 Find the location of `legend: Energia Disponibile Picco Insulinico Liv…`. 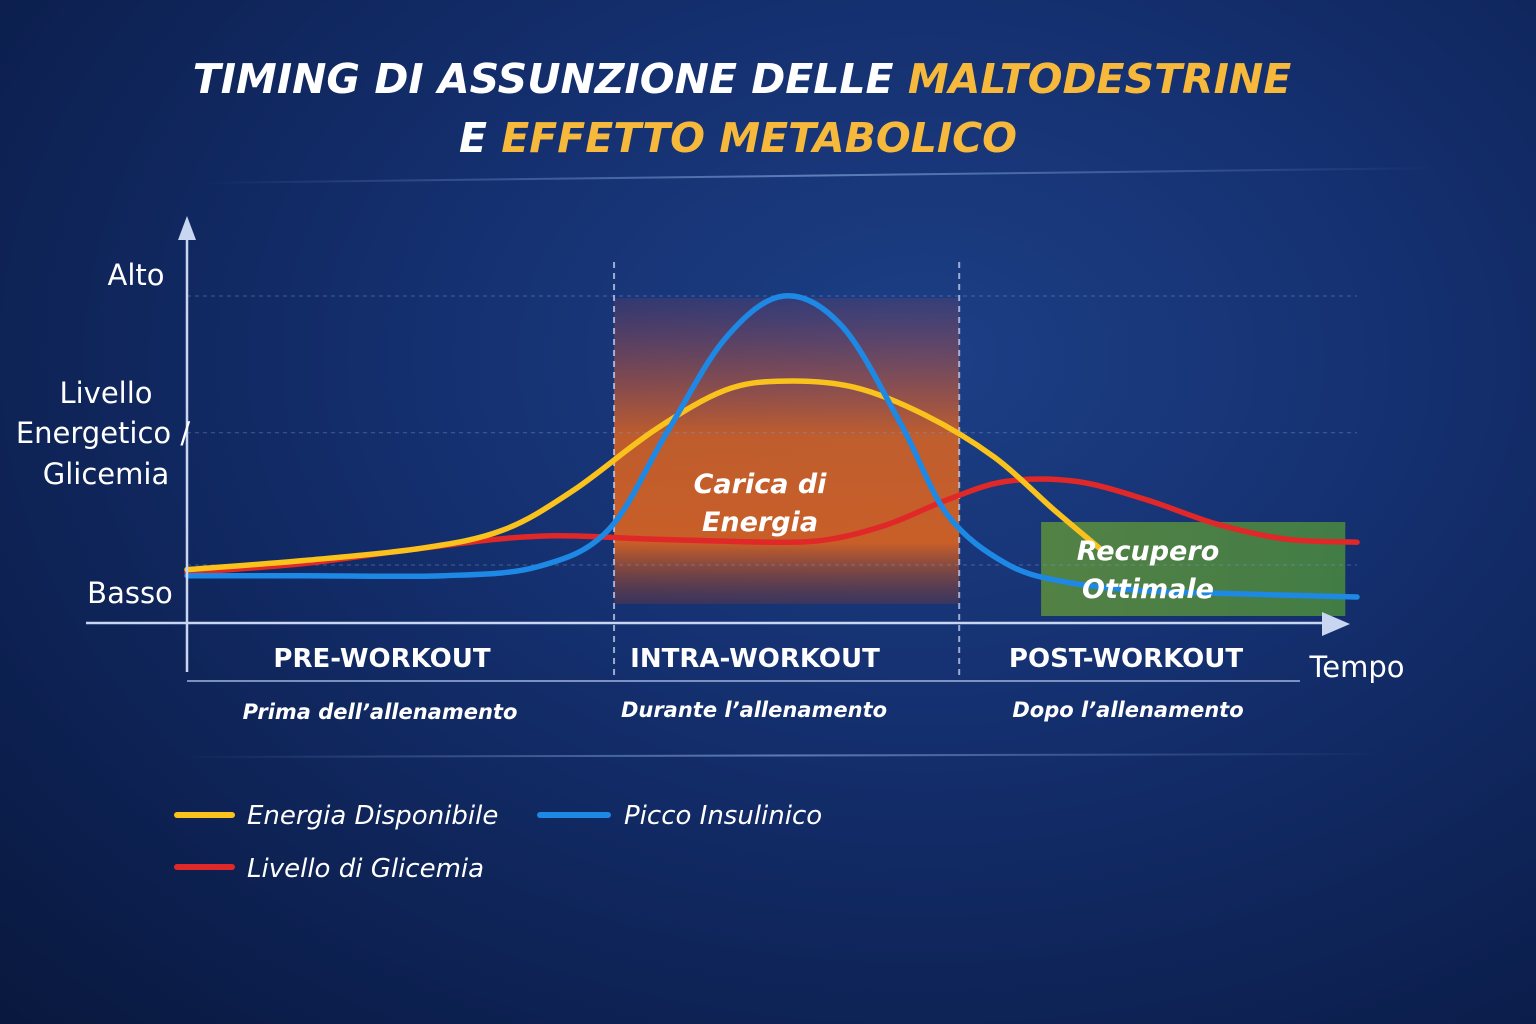

legend: Energia Disponibile Picco Insulinico Liv… is located at coordinates (498, 842).